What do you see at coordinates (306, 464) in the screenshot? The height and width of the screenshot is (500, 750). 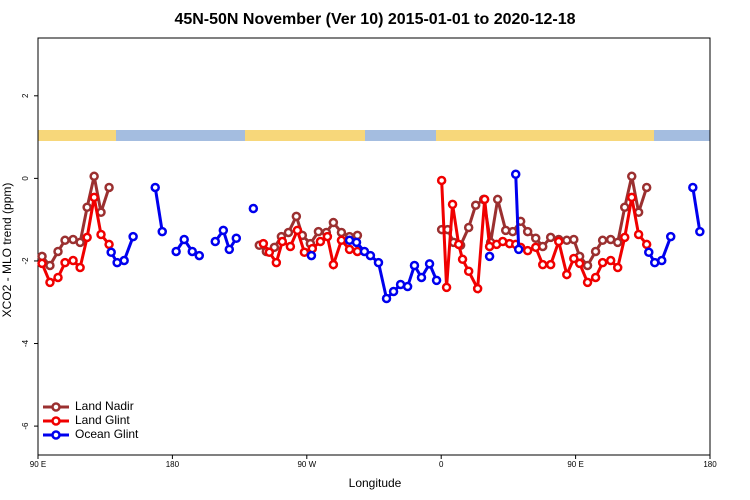 I see `x-tick-label: 90 W` at bounding box center [306, 464].